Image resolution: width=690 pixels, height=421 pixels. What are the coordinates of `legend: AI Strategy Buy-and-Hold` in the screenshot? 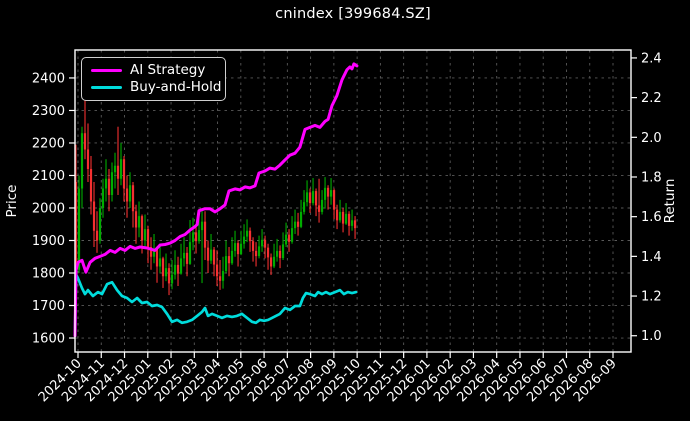 It's located at (153, 79).